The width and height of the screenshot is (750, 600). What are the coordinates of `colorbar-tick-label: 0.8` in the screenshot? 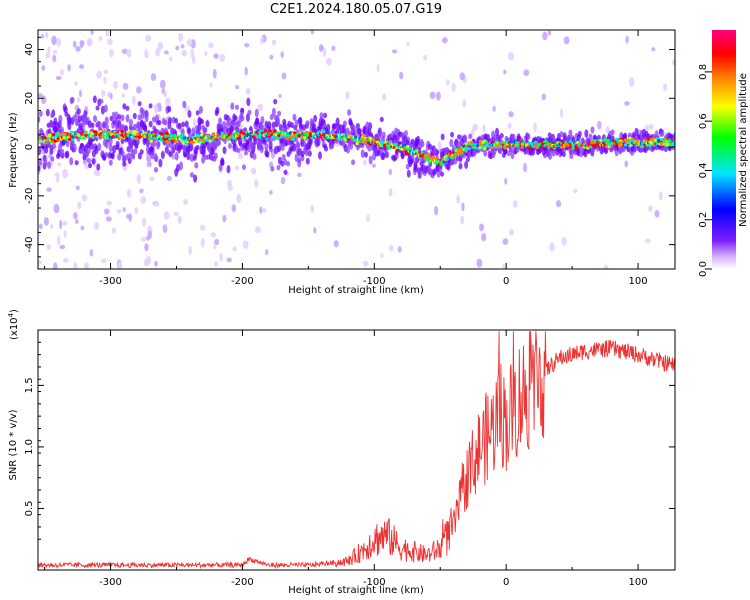 It's located at (703, 72).